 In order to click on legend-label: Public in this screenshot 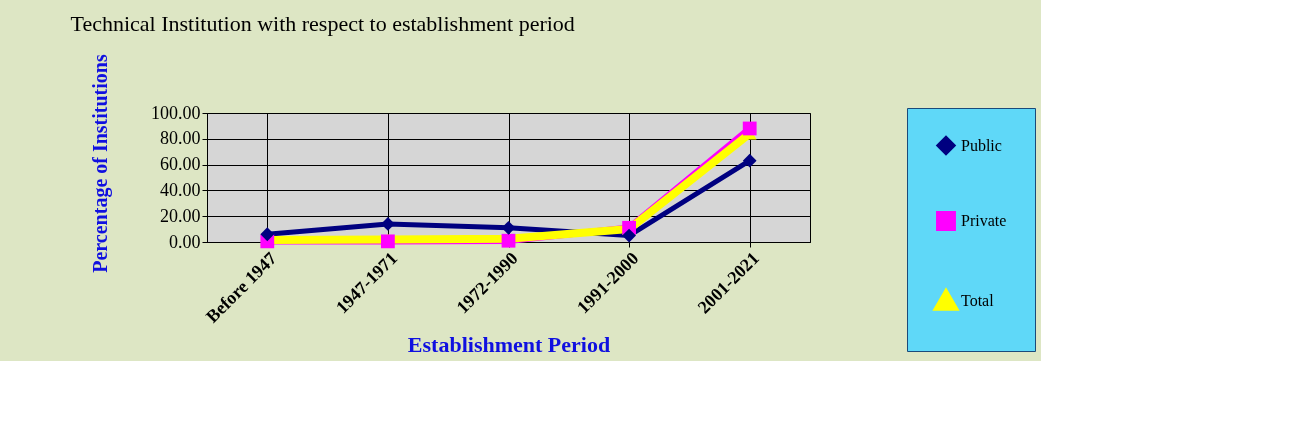, I will do `click(981, 145)`.